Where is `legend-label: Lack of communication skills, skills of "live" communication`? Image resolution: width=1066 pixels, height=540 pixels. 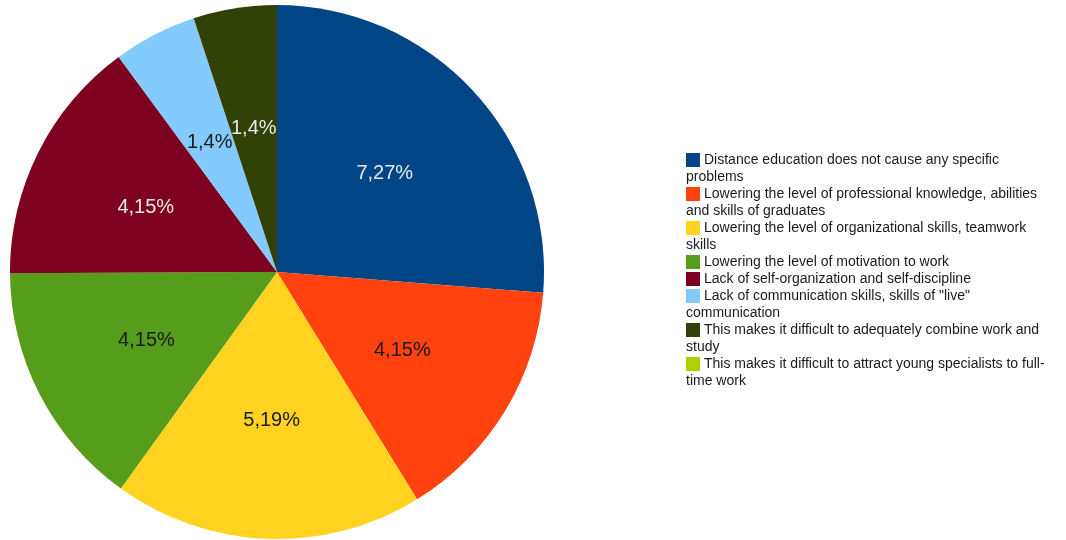 legend-label: Lack of communication skills, skills of "live" communication is located at coordinates (828, 303).